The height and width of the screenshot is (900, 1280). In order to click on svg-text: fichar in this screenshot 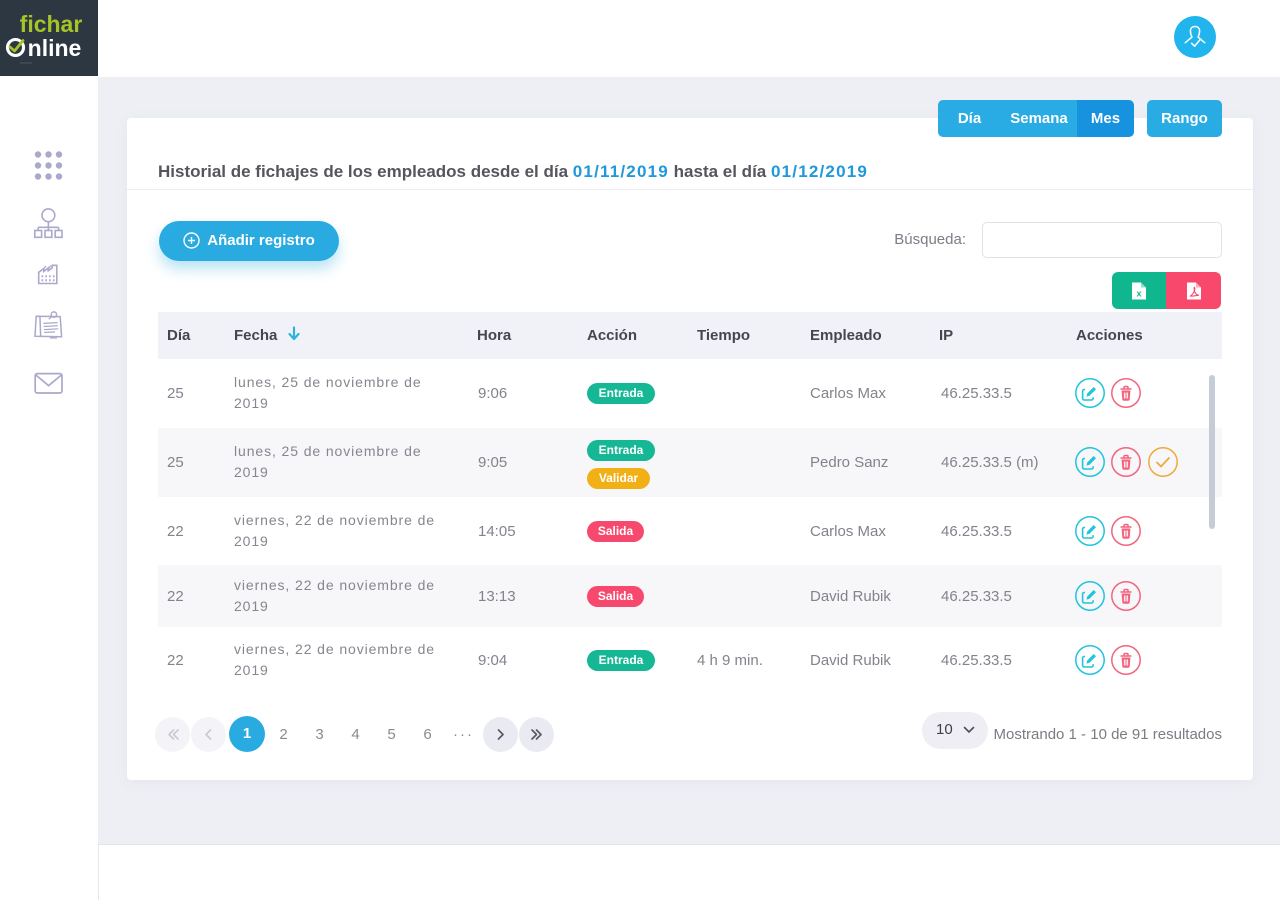, I will do `click(51, 24)`.